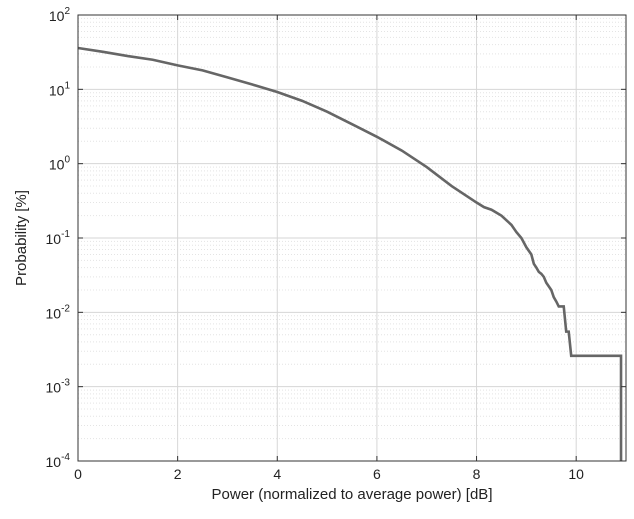 The width and height of the screenshot is (634, 519). Describe the element at coordinates (58, 312) in the screenshot. I see `y-tick-label: 10⁻²` at that location.